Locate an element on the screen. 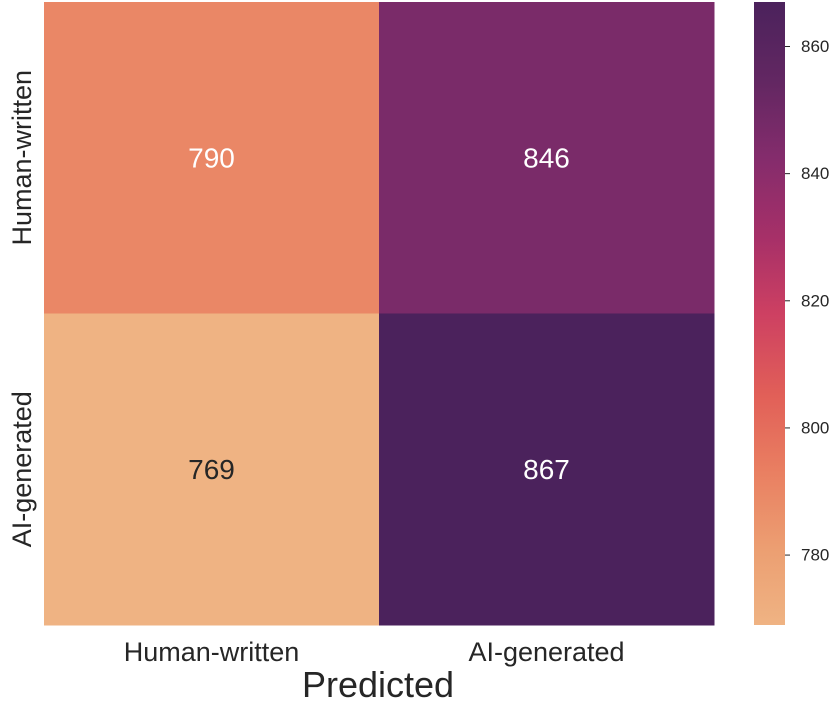  x-tick-label-0: Human-written is located at coordinates (212, 652).